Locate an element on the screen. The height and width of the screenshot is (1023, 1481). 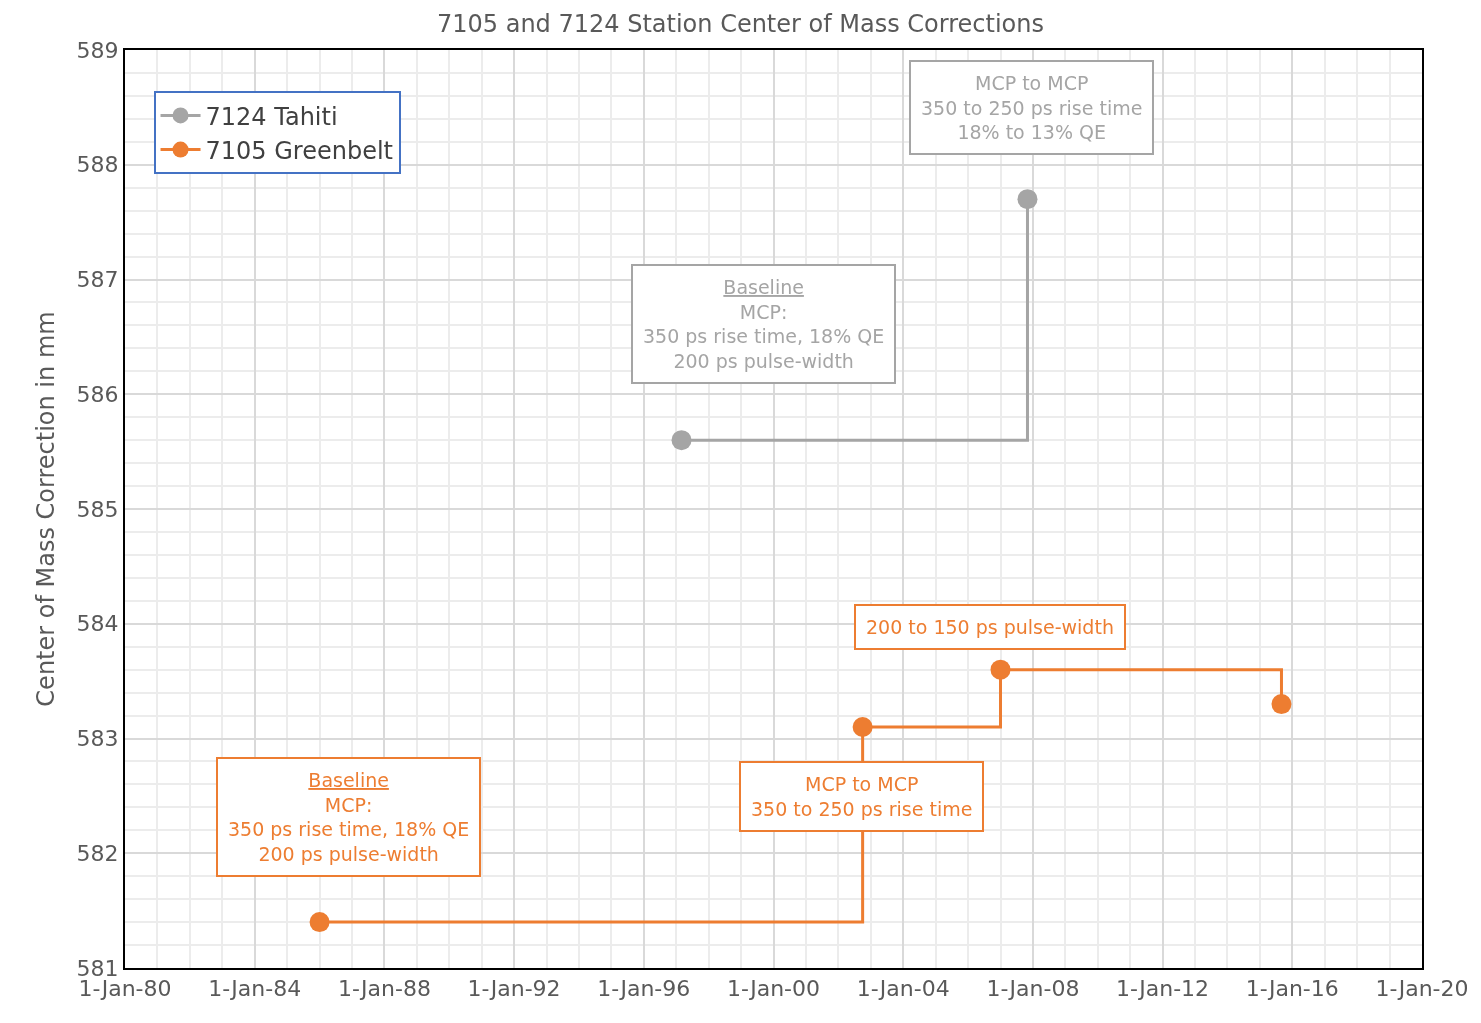
x-tick-label: 1-Jan-12 is located at coordinates (1163, 989).